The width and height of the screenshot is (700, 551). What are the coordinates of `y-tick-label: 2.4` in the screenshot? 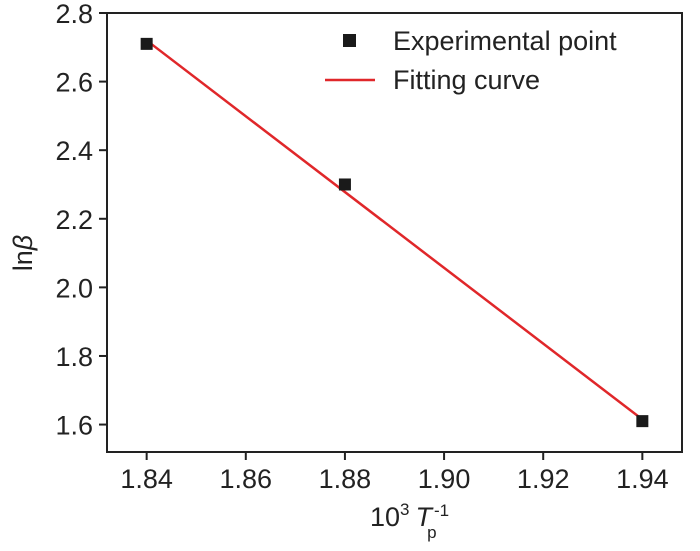 It's located at (74, 151).